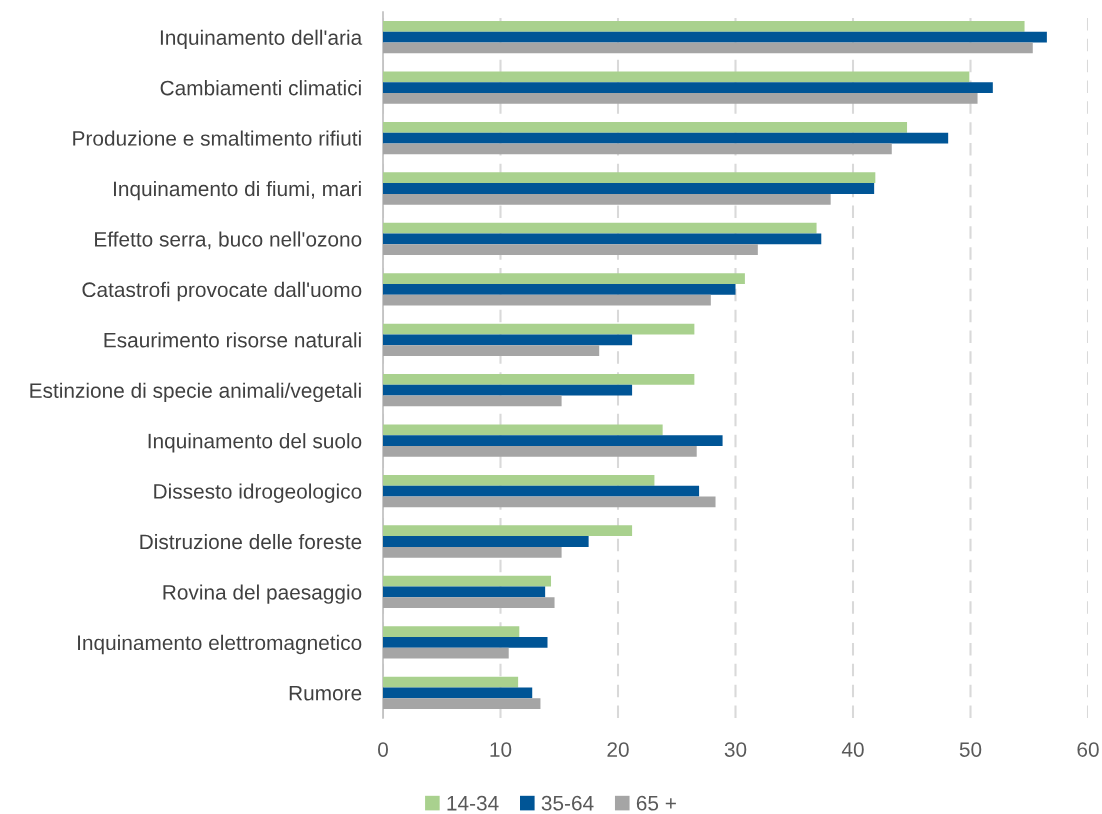 This screenshot has height=814, width=1102. Describe the element at coordinates (735, 749) in the screenshot. I see `x-tick-label: 30` at that location.